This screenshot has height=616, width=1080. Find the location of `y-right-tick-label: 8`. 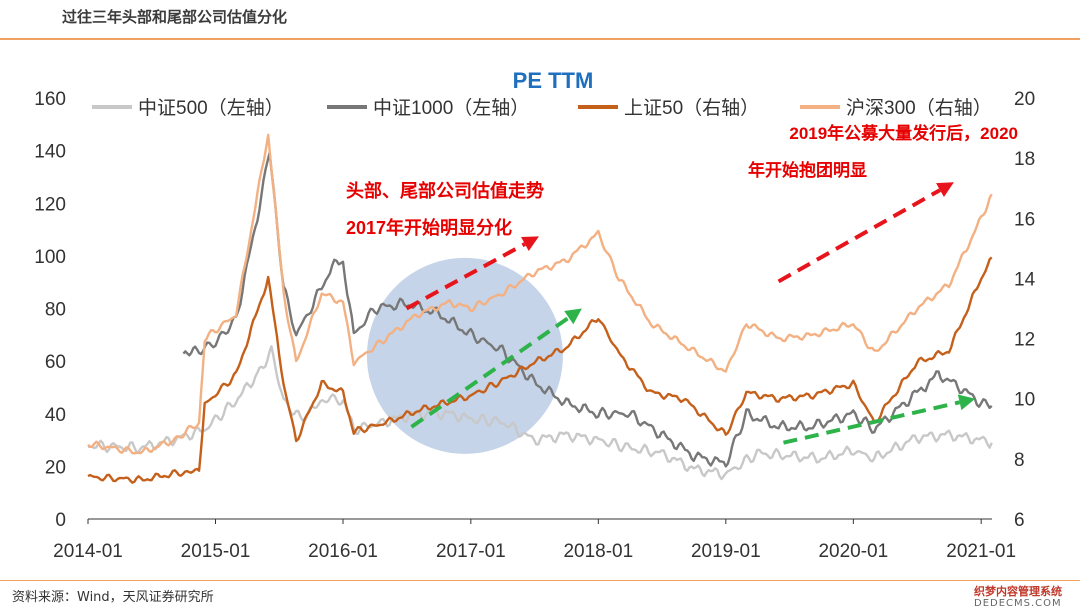

y-right-tick-label: 8 is located at coordinates (1019, 460).